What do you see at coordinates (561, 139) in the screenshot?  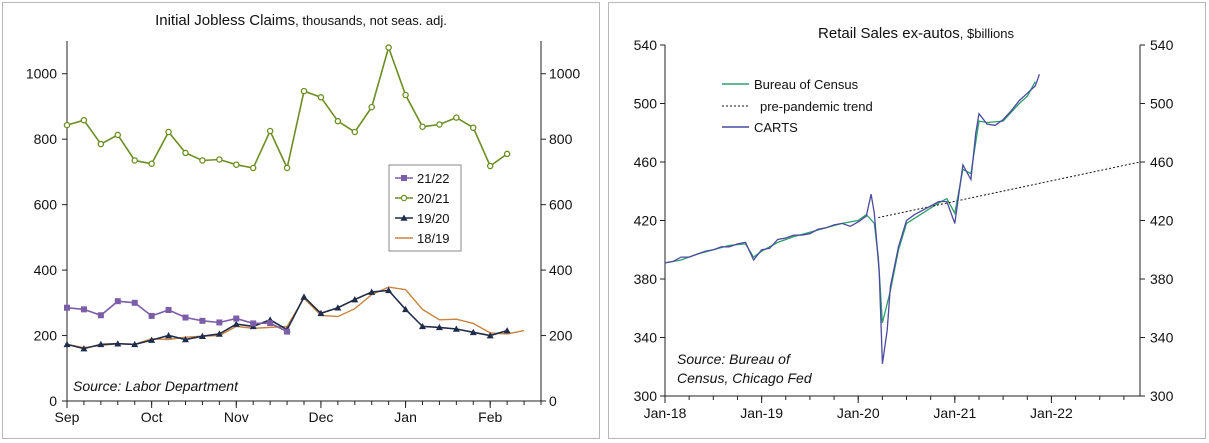 I see `y-tick-label-right: 800` at bounding box center [561, 139].